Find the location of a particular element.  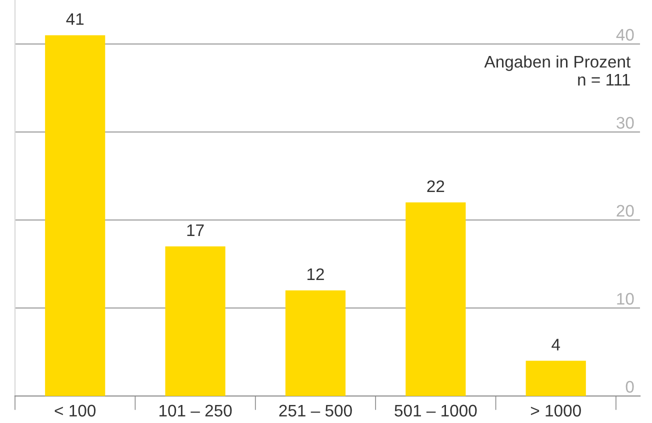

annotation: Angaben in Prozent n = 111 is located at coordinates (557, 70).